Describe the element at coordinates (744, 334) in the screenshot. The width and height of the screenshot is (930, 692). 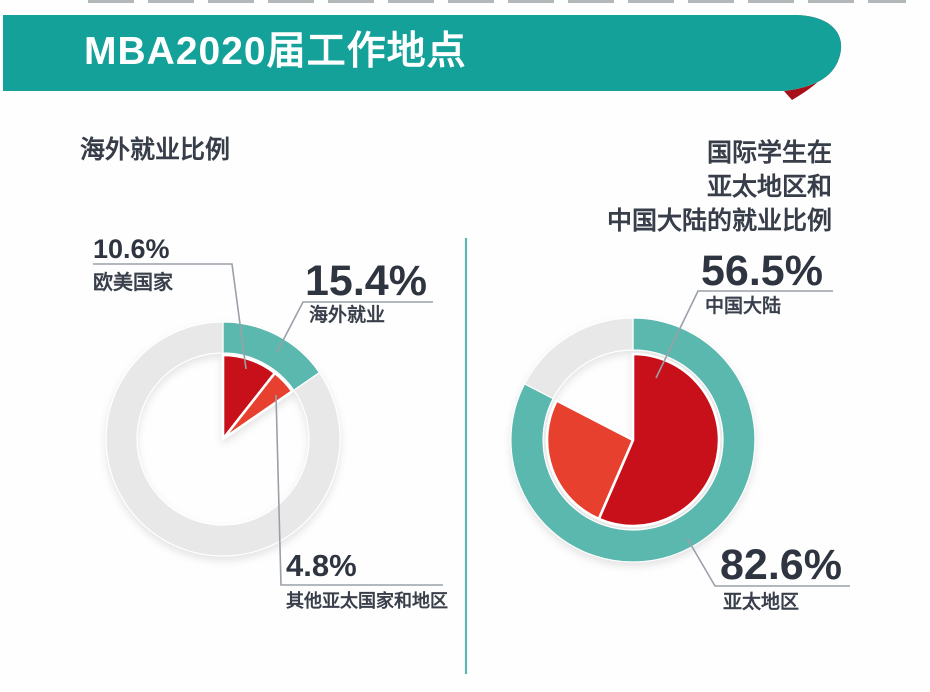
I see `leader-line-mainland` at that location.